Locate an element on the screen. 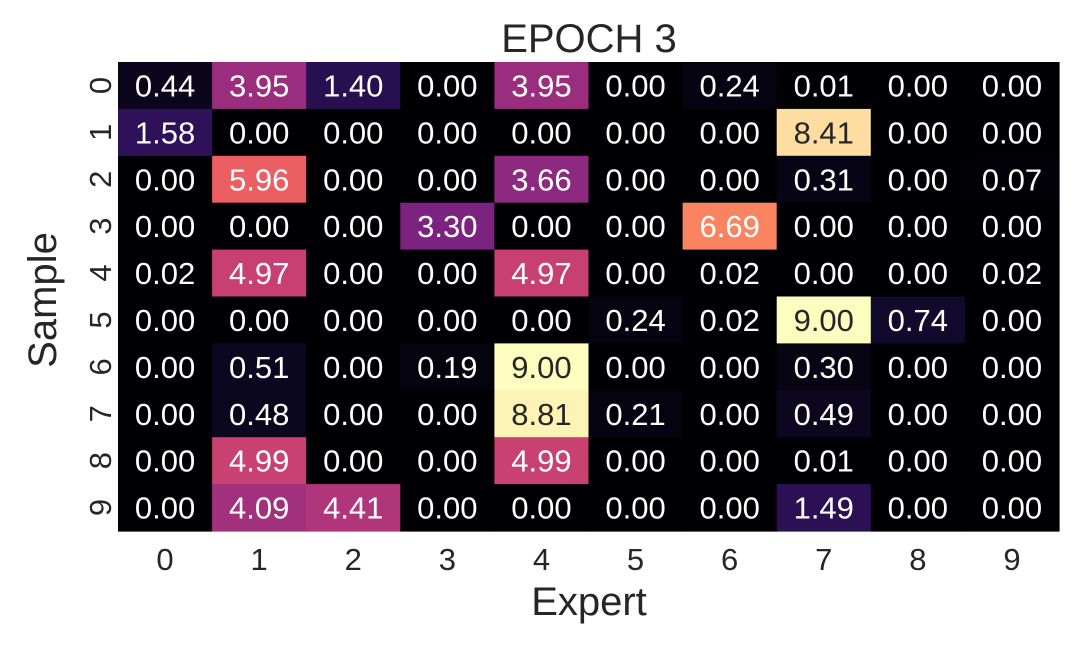 The image size is (1080, 653). heatmap-cell-r9-c6 is located at coordinates (730, 508).